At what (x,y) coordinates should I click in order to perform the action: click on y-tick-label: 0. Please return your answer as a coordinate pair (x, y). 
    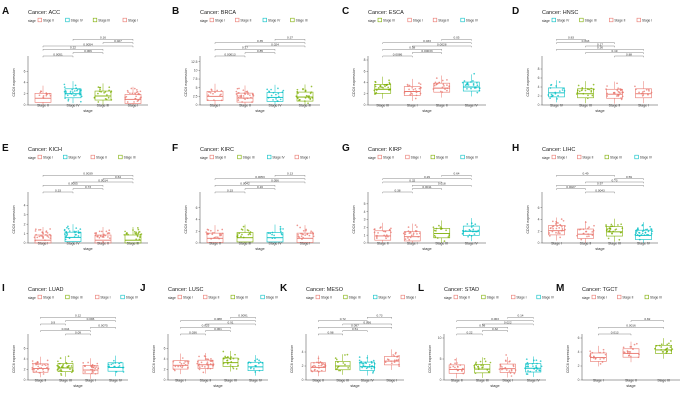
    Looking at the image, I should click on (365, 105).